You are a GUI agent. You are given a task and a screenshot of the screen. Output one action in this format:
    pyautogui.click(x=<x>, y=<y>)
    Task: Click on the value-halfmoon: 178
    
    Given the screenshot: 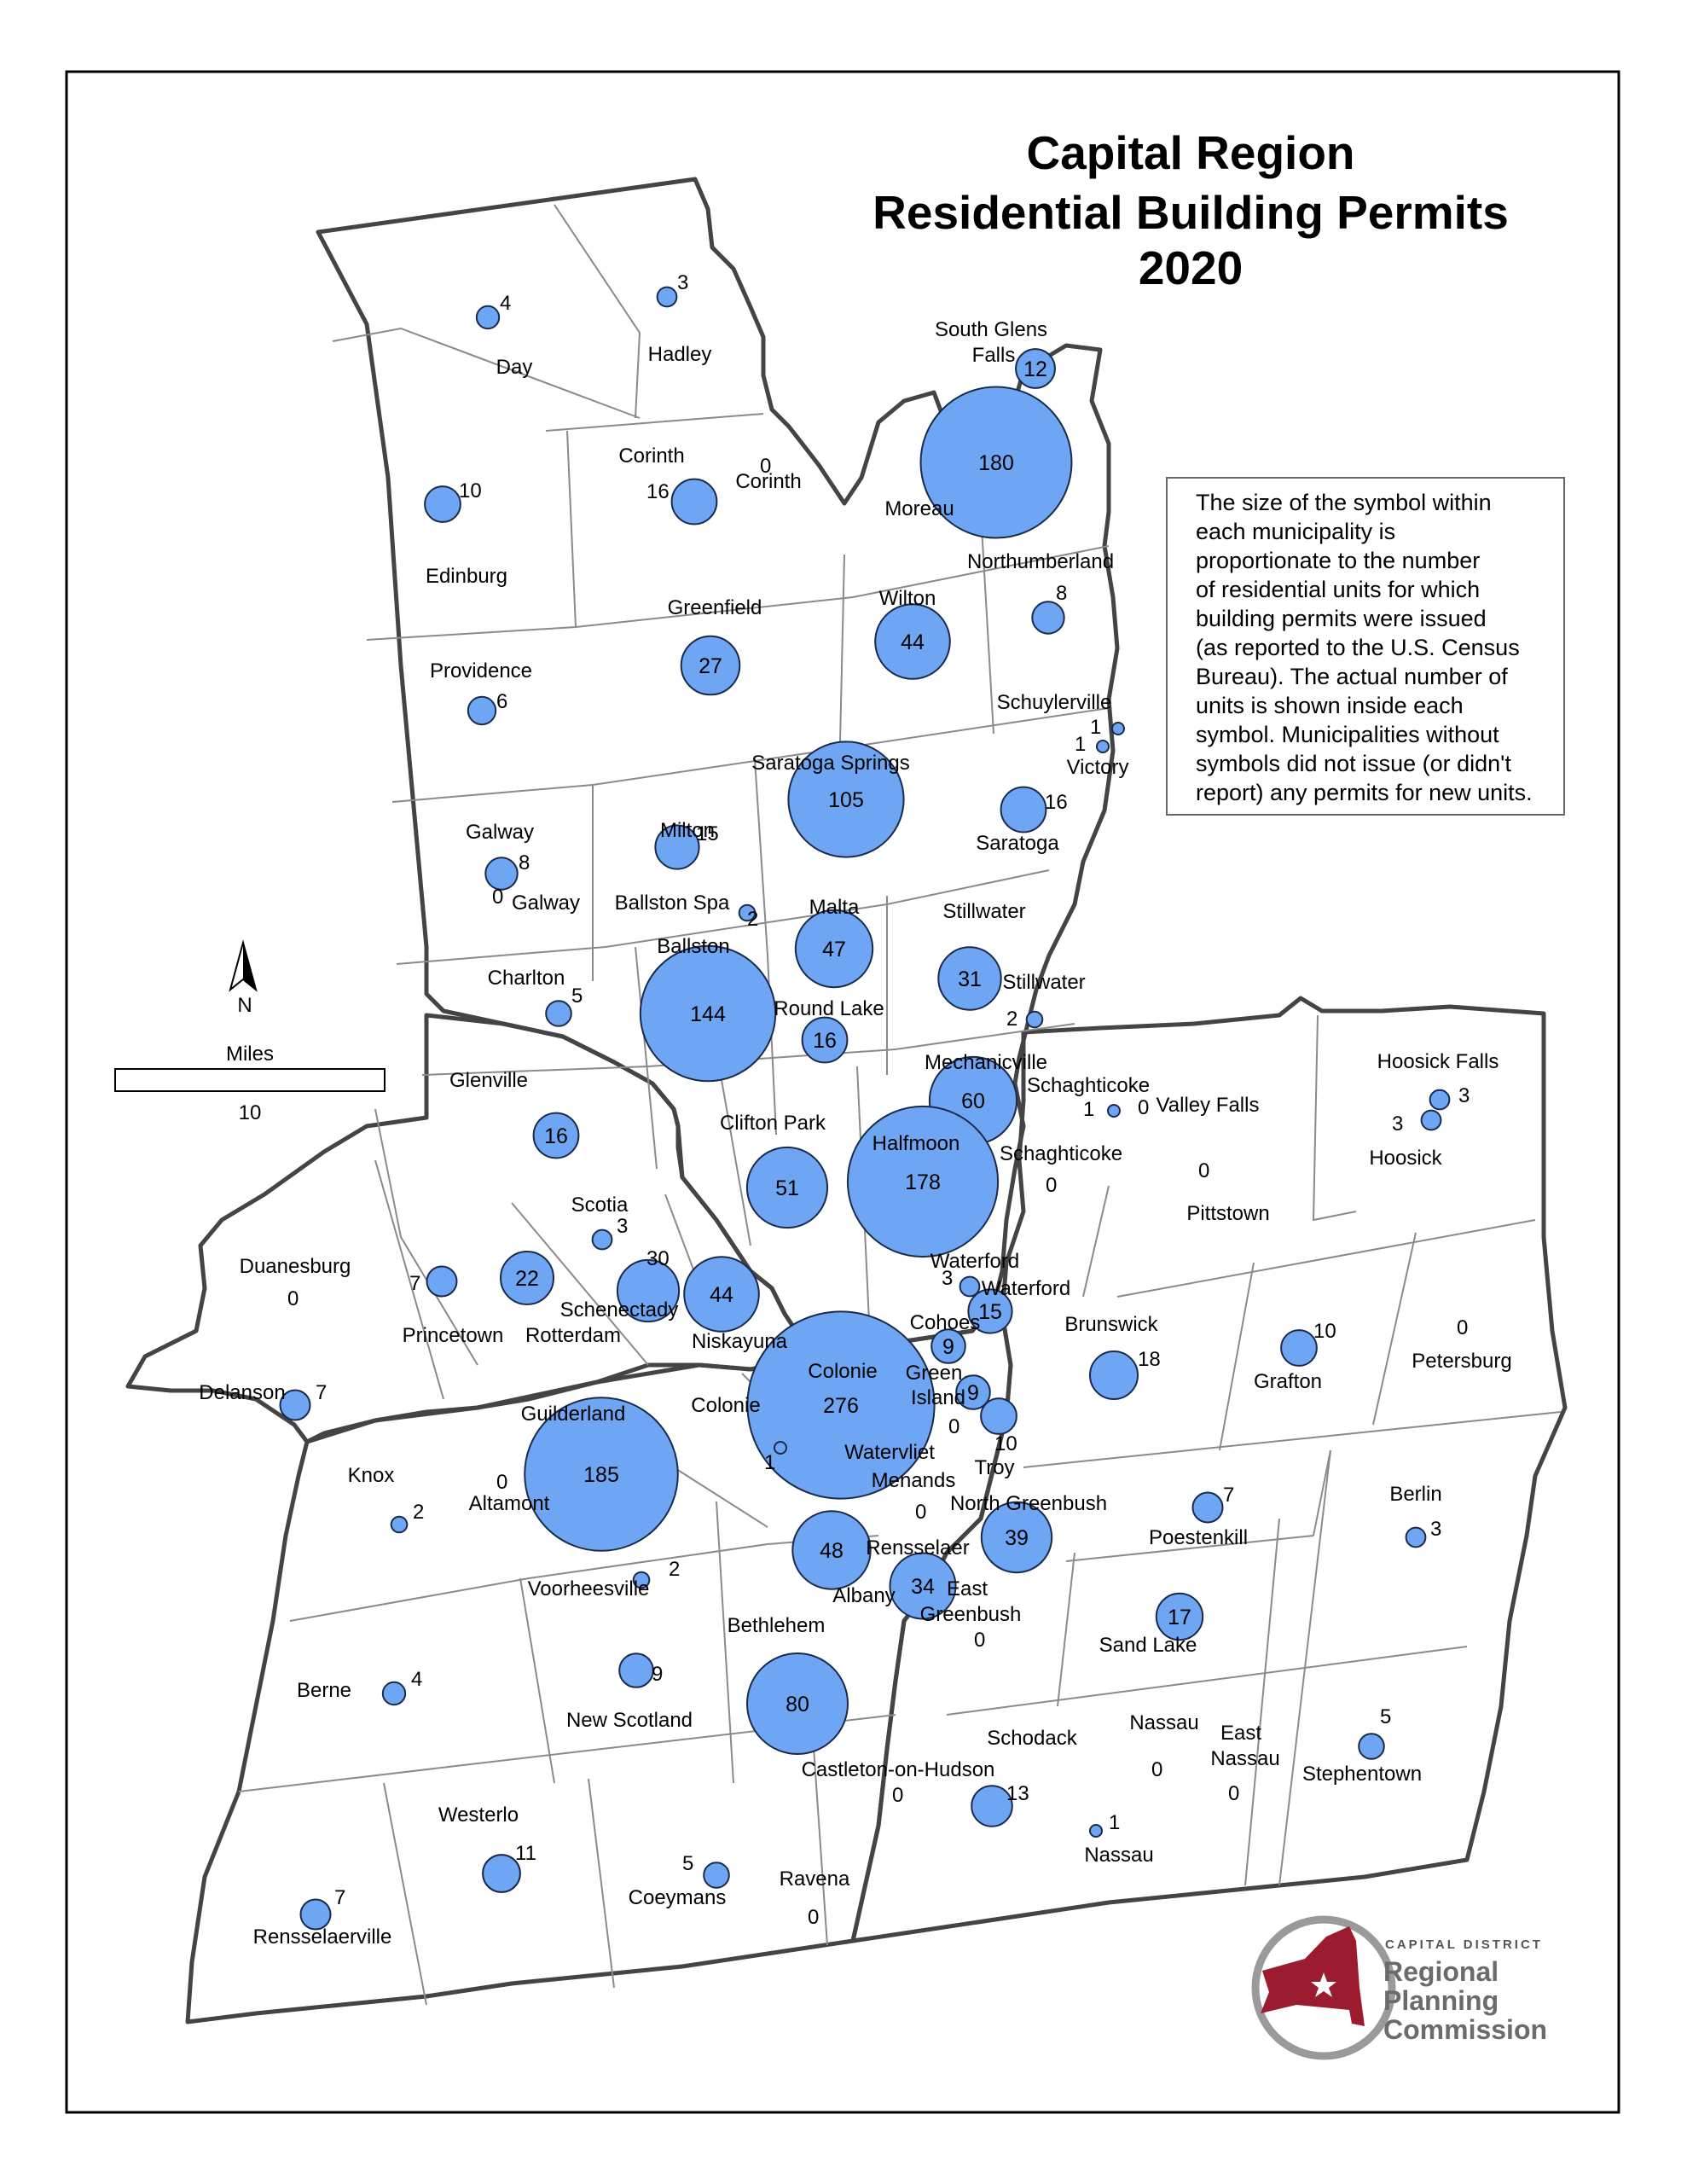 What is the action you would take?
    pyautogui.click(x=923, y=1182)
    